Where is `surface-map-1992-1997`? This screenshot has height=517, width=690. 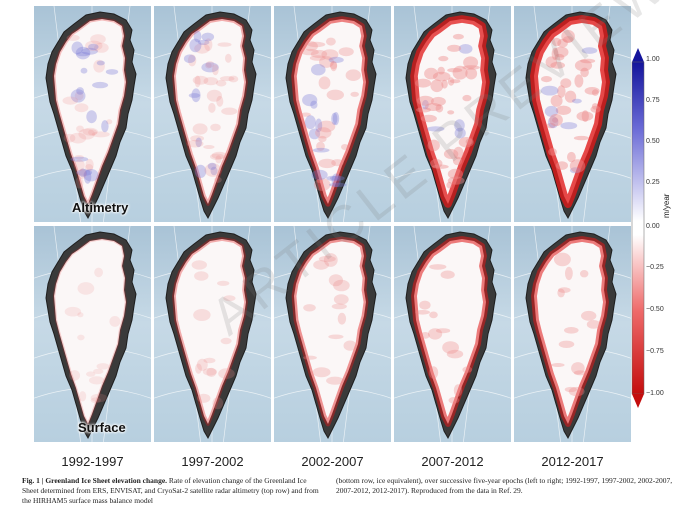 surface-map-1992-1997 is located at coordinates (92, 334).